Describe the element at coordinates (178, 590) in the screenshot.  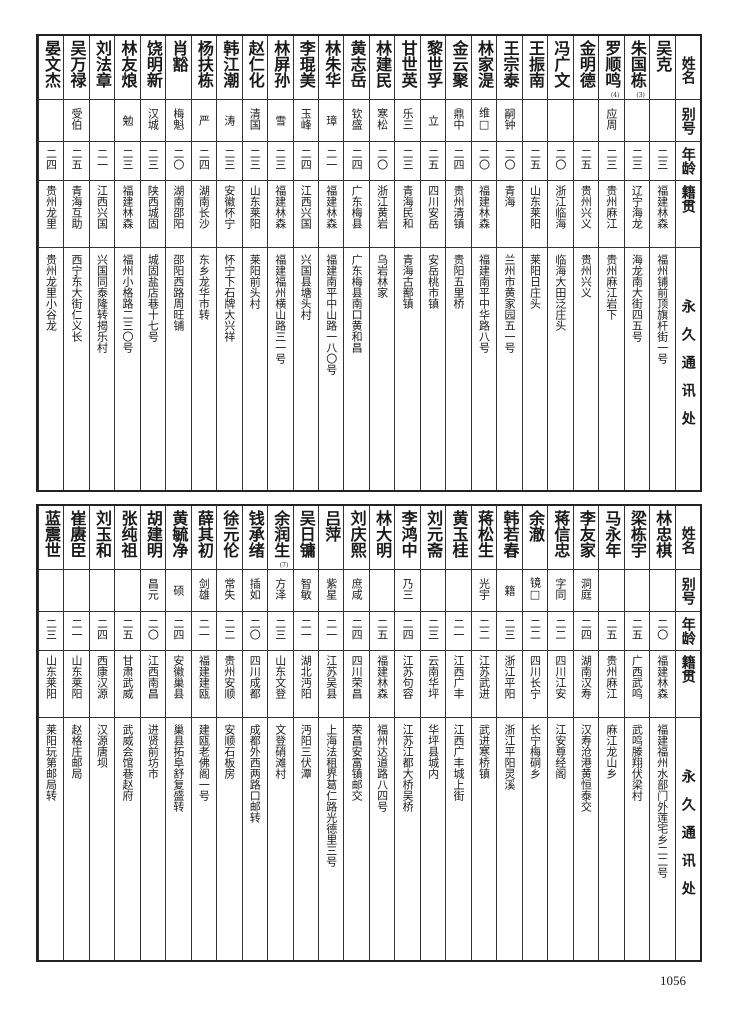
I see `alias-text: 硕` at that location.